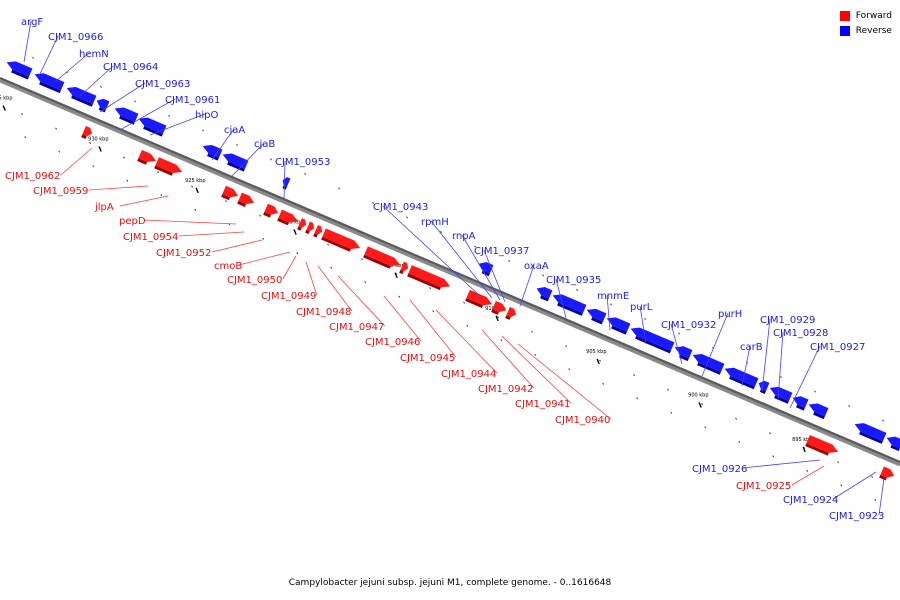 This screenshot has height=600, width=900. Describe the element at coordinates (787, 320) in the screenshot. I see `gene-label-cjm1-0929: CJM1_0929` at that location.